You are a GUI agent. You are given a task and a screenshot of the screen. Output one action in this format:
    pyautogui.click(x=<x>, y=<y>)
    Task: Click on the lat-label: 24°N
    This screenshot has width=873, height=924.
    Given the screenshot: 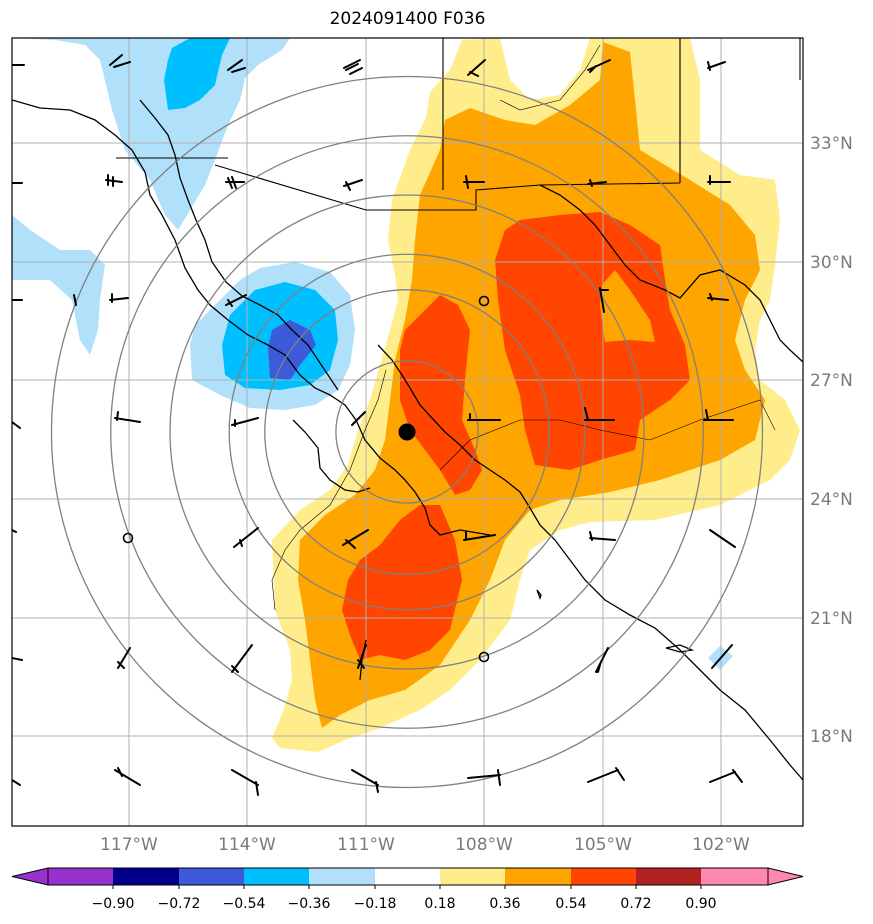 What is the action you would take?
    pyautogui.click(x=831, y=500)
    